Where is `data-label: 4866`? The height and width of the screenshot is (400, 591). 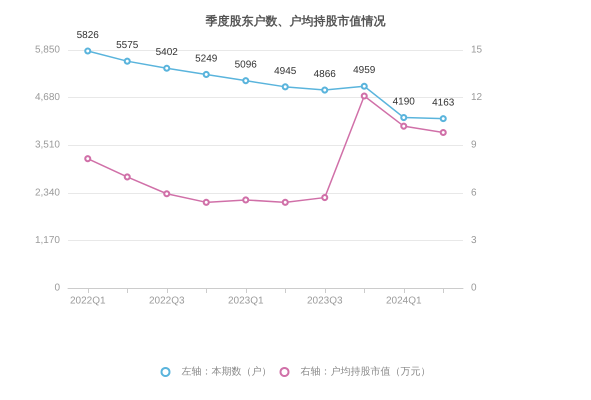 data-label: 4866 is located at coordinates (325, 74).